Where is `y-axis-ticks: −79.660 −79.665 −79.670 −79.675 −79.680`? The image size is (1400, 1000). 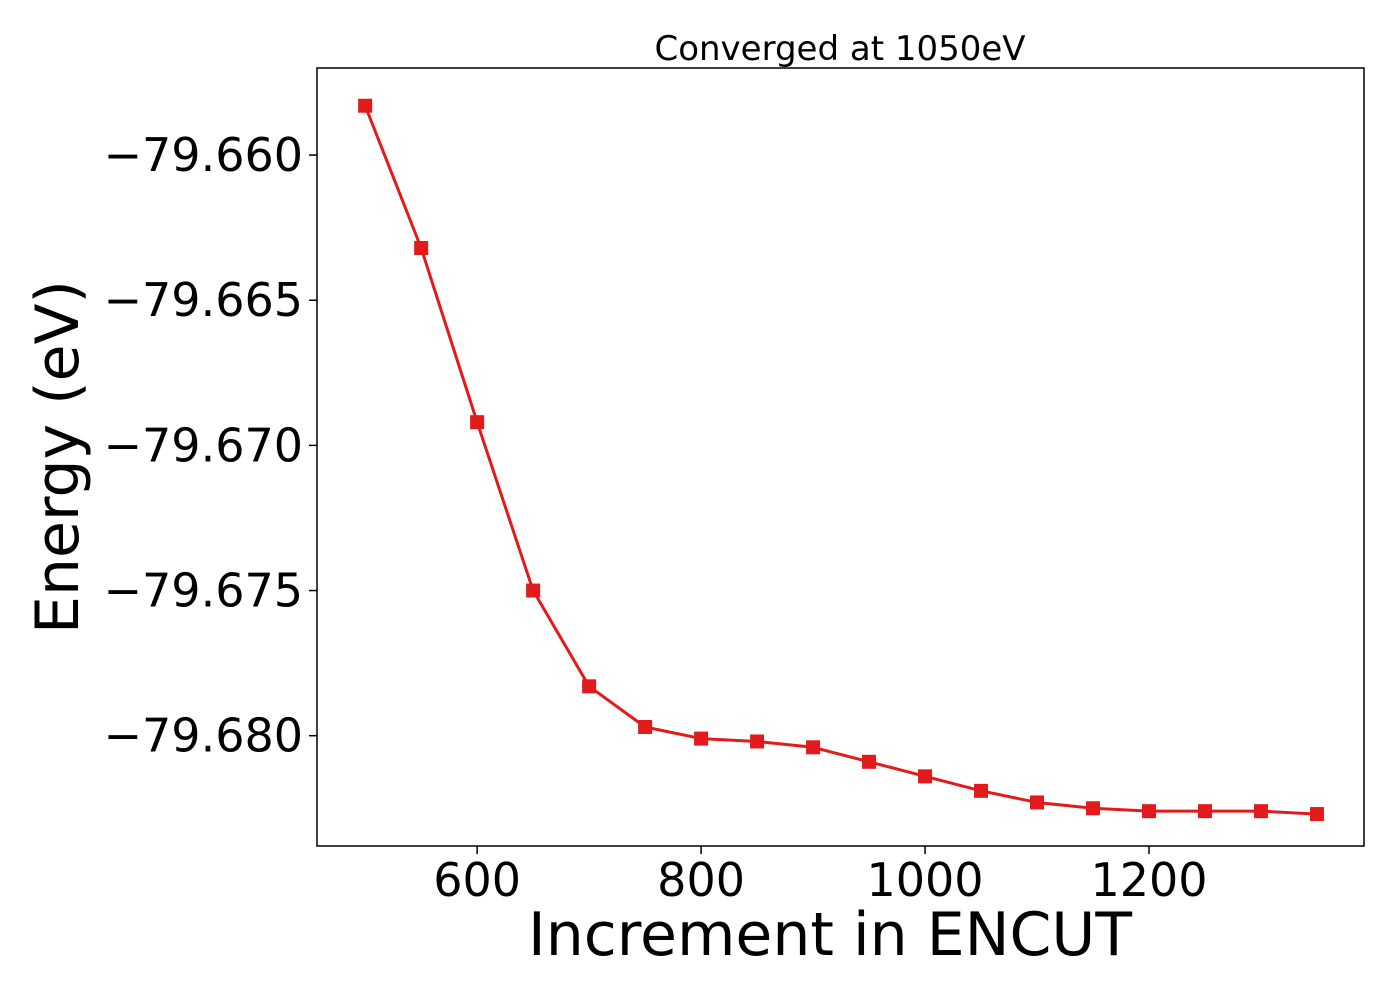 y-axis-ticks: −79.660 −79.665 −79.670 −79.675 −79.680 is located at coordinates (210, 445).